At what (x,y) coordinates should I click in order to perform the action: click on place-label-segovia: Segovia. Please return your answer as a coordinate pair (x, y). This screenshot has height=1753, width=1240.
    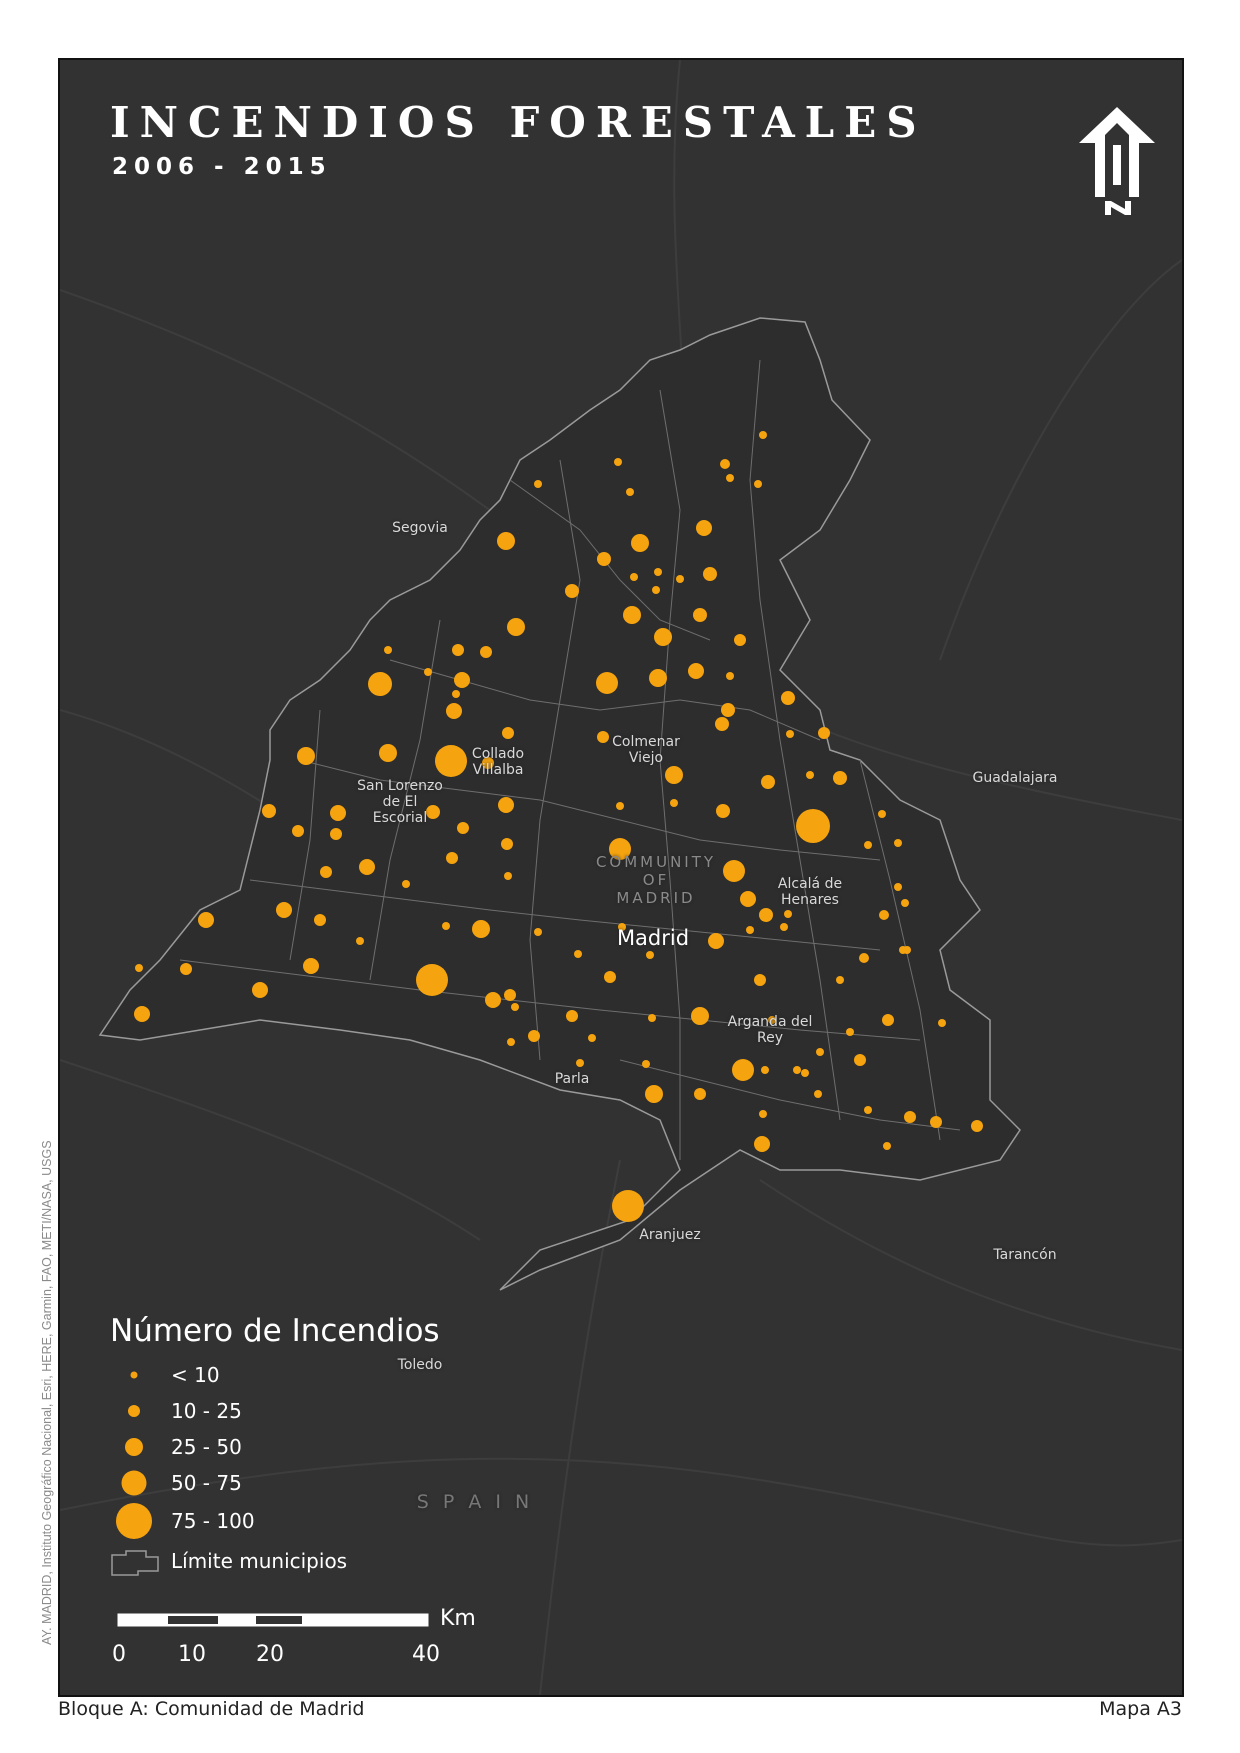
    Looking at the image, I should click on (420, 528).